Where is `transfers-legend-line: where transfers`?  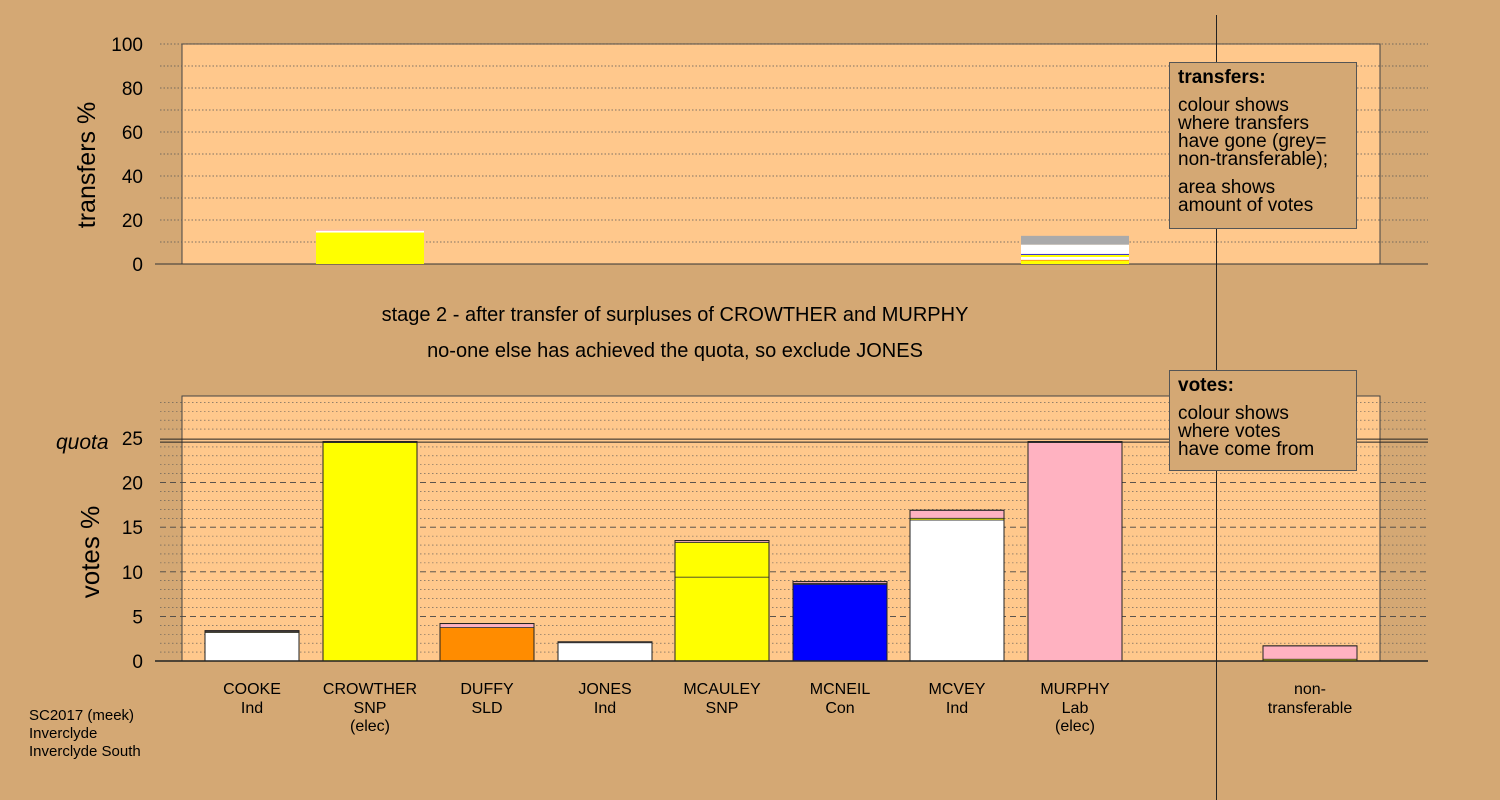 transfers-legend-line: where transfers is located at coordinates (1243, 123).